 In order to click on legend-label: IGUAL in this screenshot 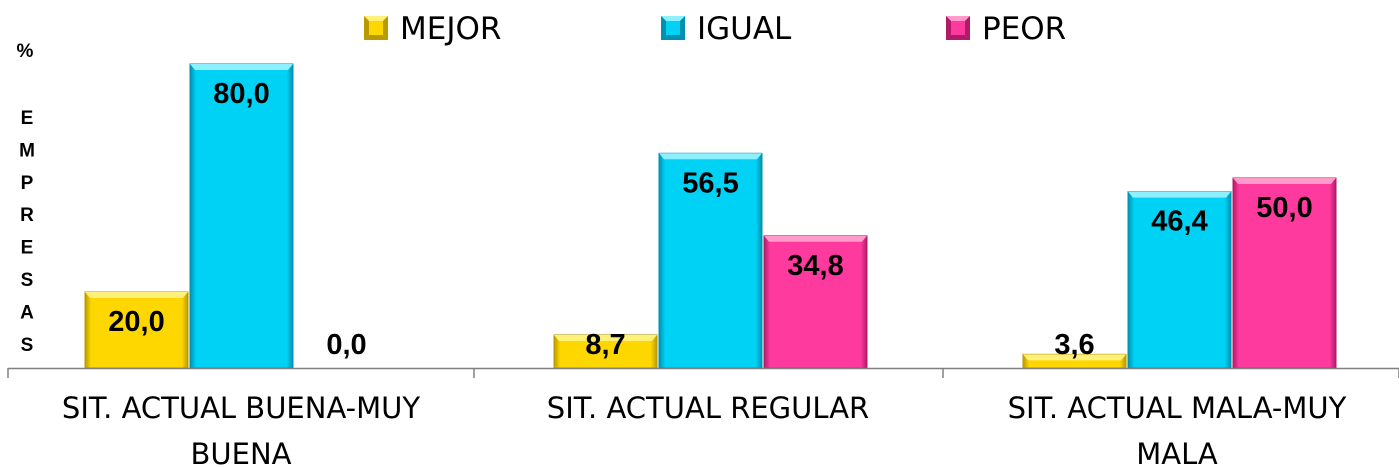, I will do `click(744, 29)`.